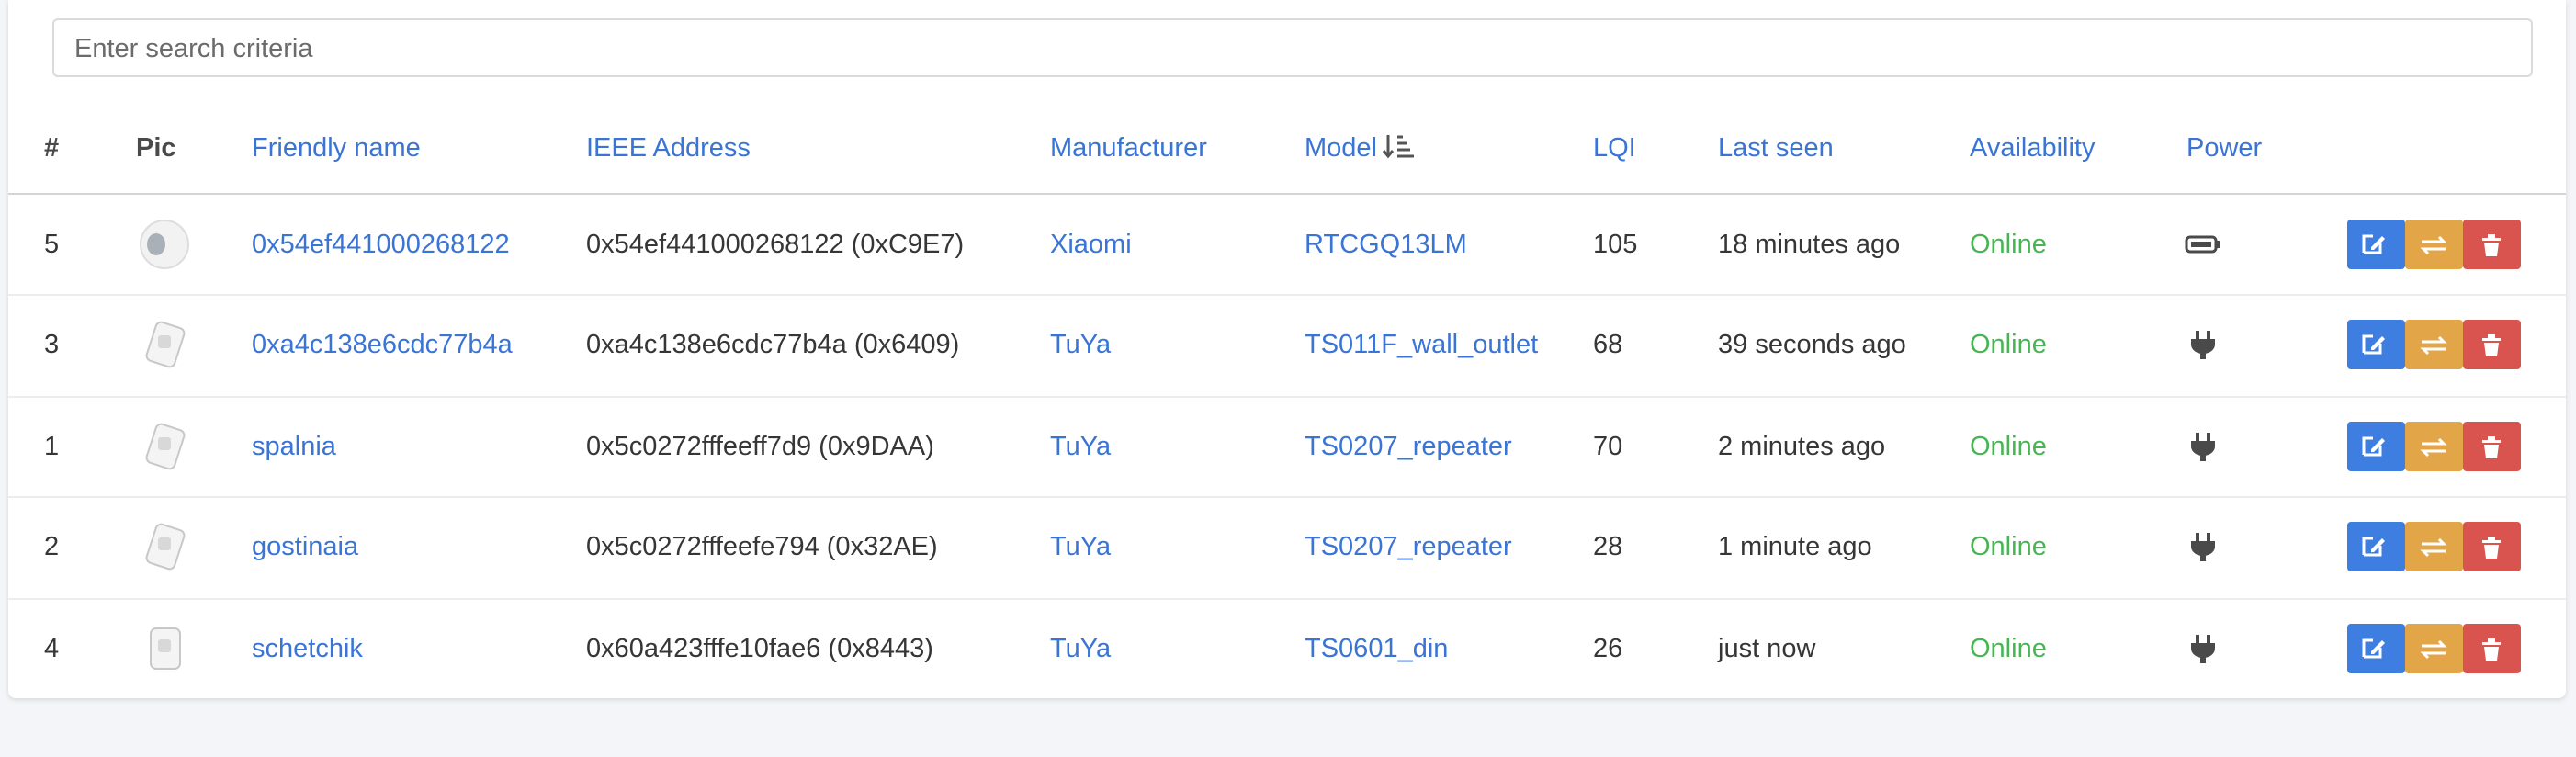  I want to click on column-header: Availability, so click(2033, 148).